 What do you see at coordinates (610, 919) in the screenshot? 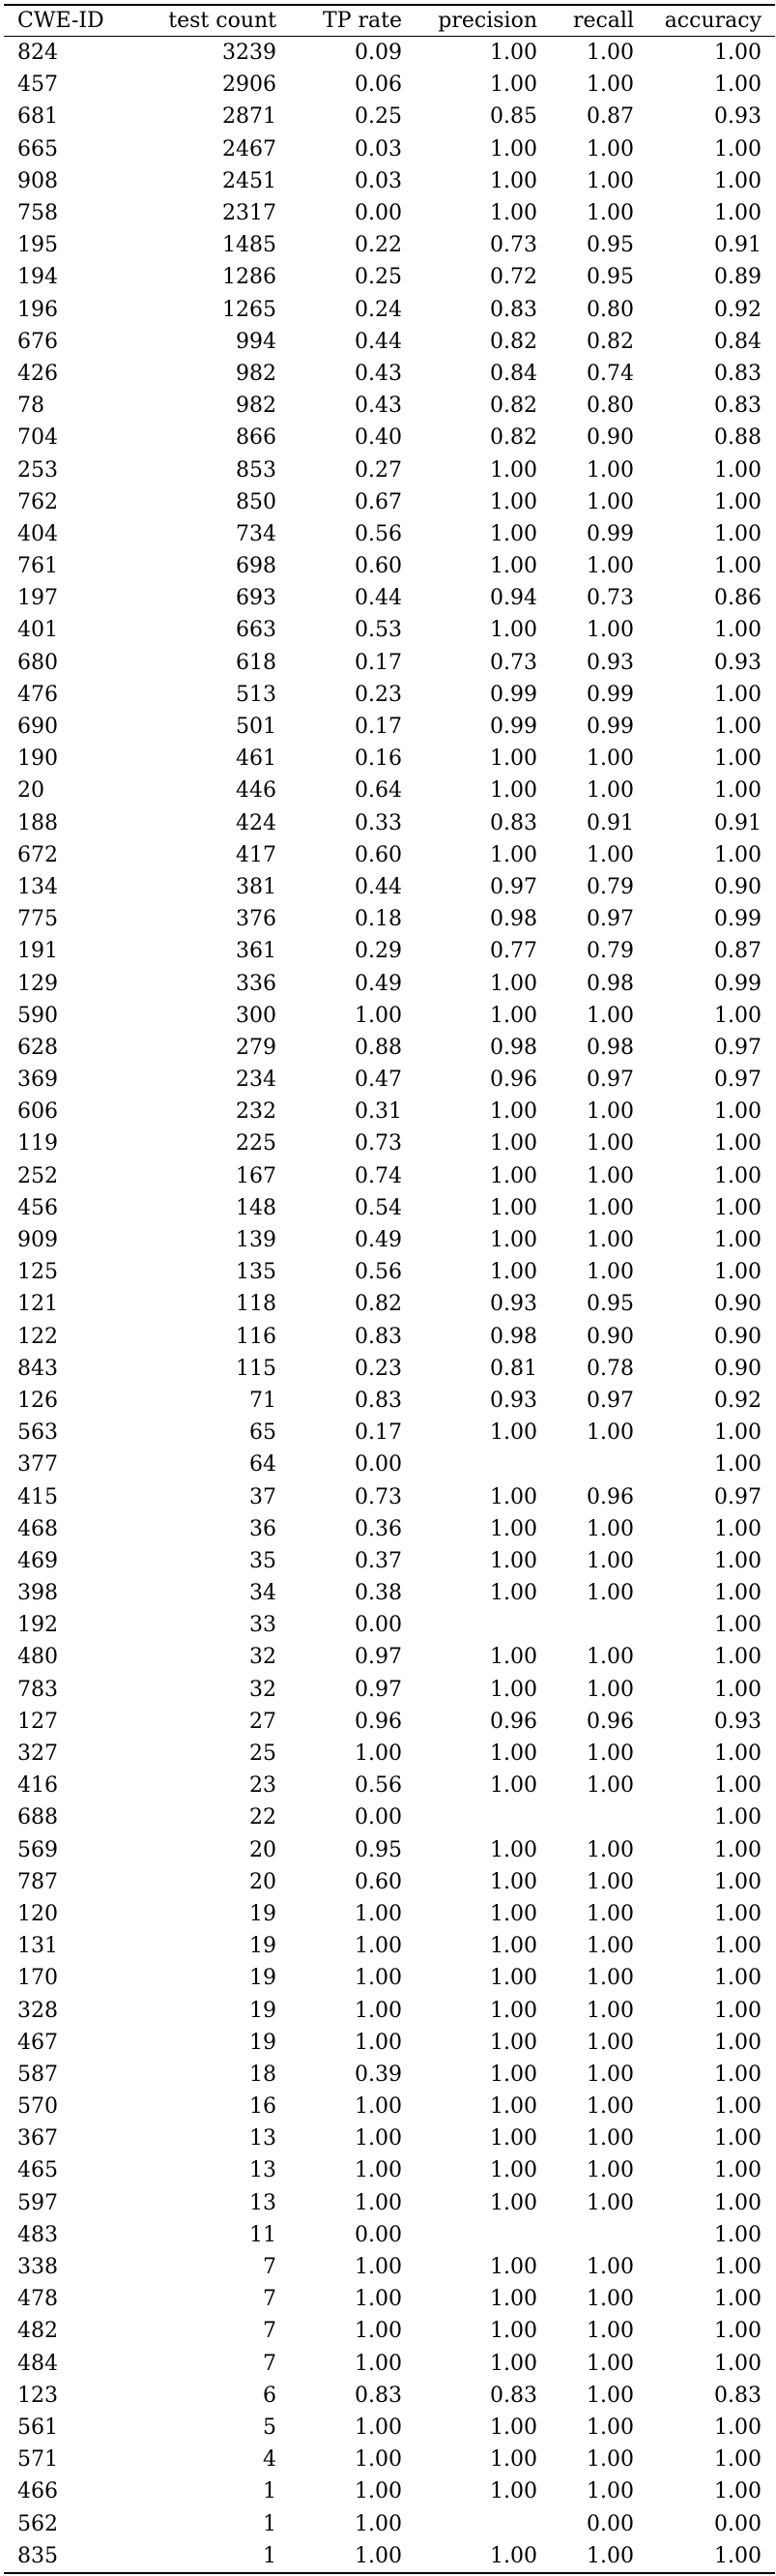
I see `cell-recall: 0.97` at bounding box center [610, 919].